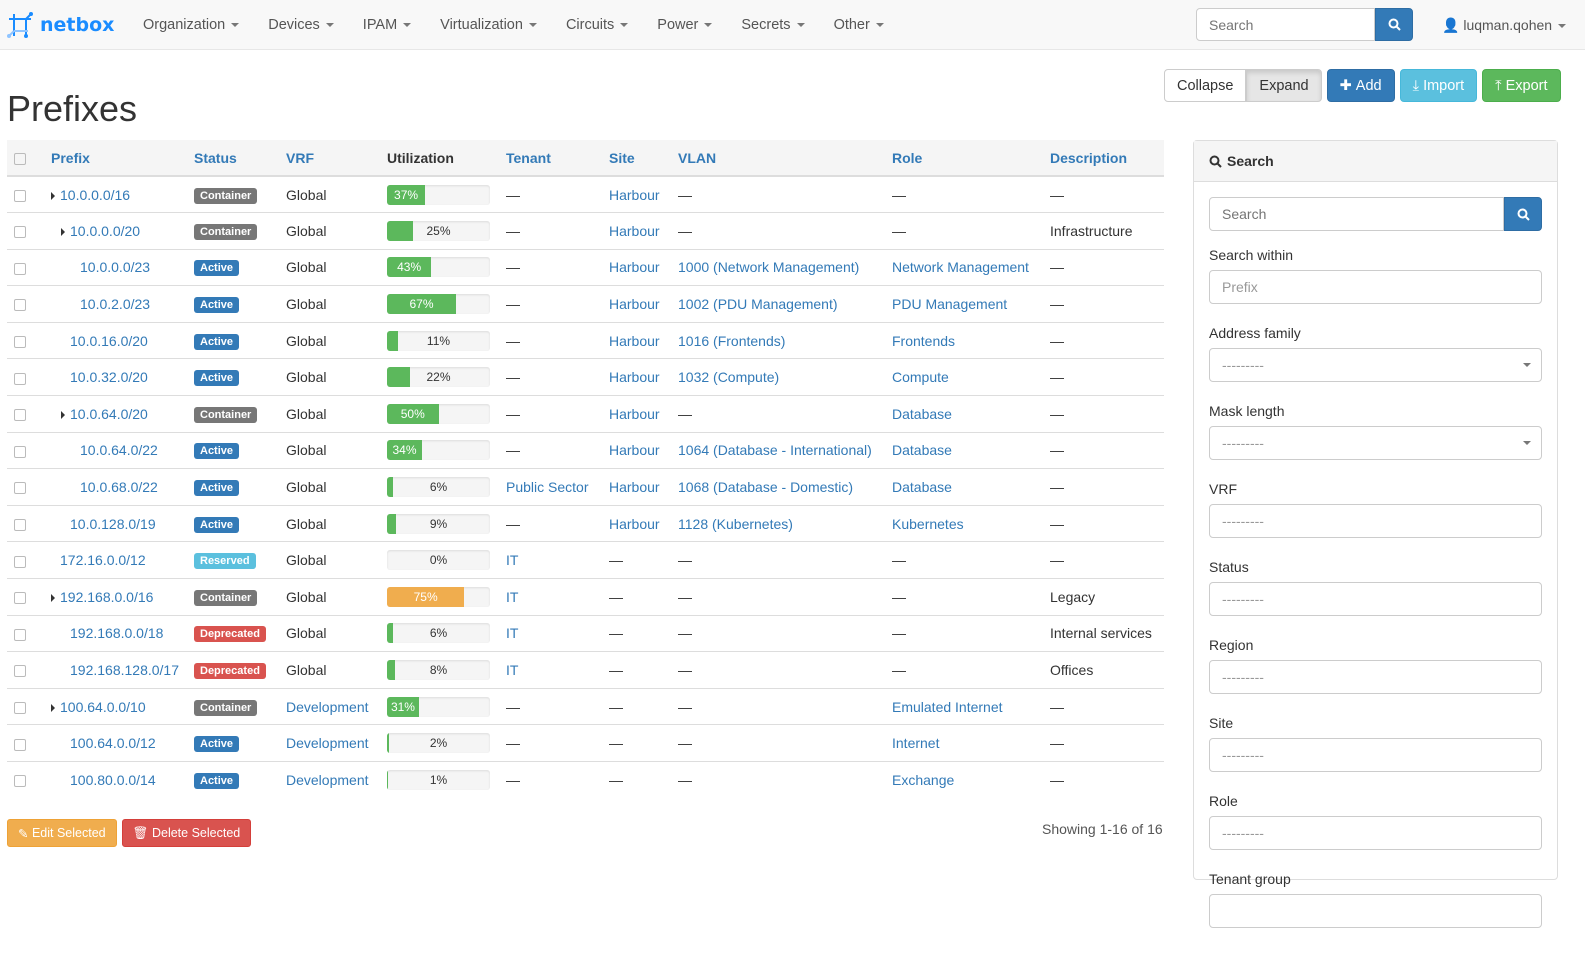 Image resolution: width=1585 pixels, height=964 pixels. What do you see at coordinates (859, 25) in the screenshot?
I see `nav-menu-other: Other` at bounding box center [859, 25].